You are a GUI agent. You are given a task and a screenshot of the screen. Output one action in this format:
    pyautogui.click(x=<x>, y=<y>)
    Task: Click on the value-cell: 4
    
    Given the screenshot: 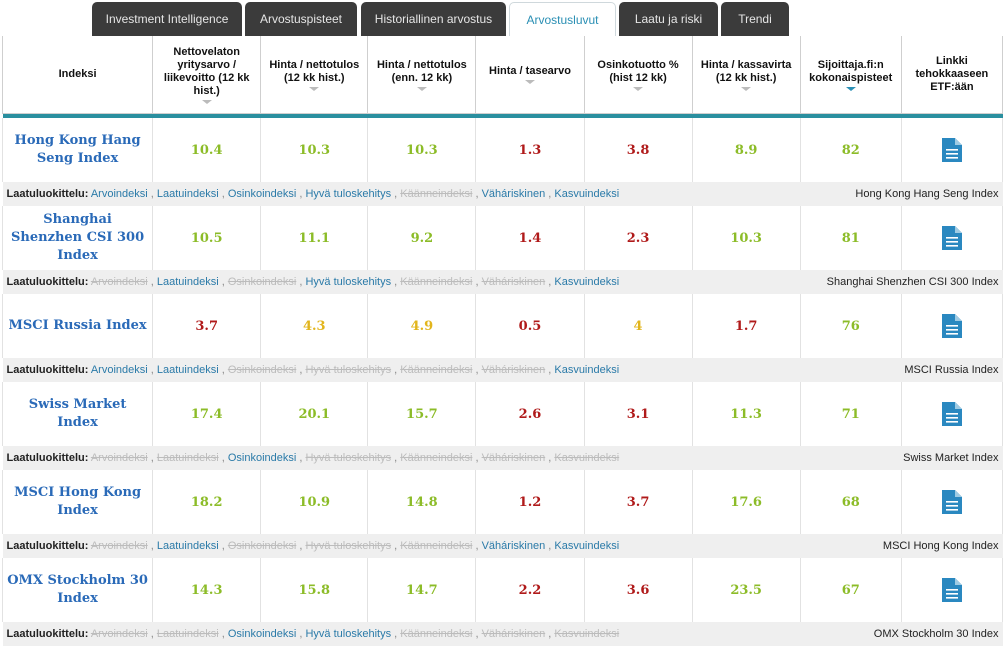 What is the action you would take?
    pyautogui.click(x=638, y=326)
    